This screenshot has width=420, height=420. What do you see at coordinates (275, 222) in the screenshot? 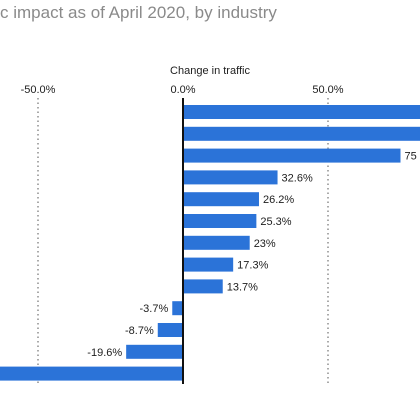
I see `data-label: 25.3%` at bounding box center [275, 222].